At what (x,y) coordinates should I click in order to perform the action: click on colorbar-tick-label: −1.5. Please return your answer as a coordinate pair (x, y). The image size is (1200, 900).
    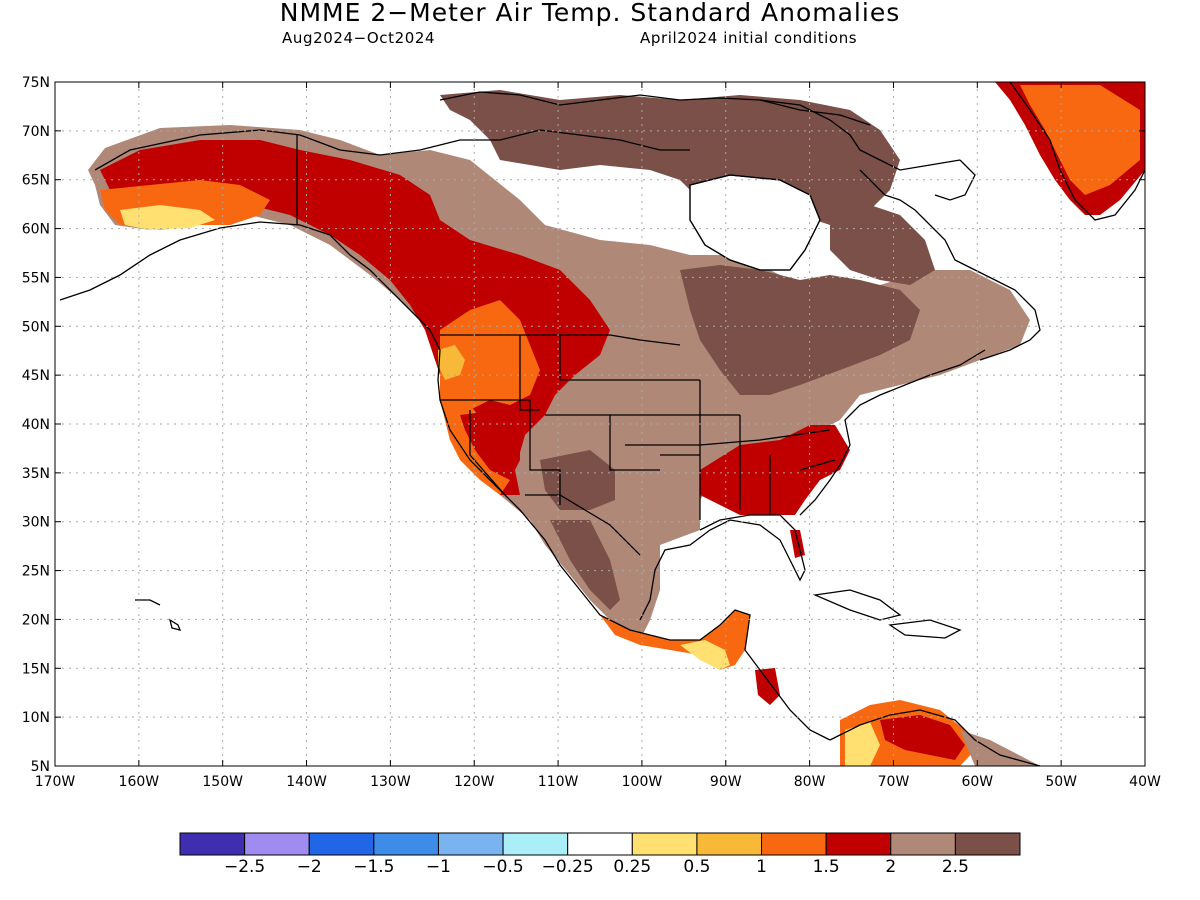
    Looking at the image, I should click on (374, 867).